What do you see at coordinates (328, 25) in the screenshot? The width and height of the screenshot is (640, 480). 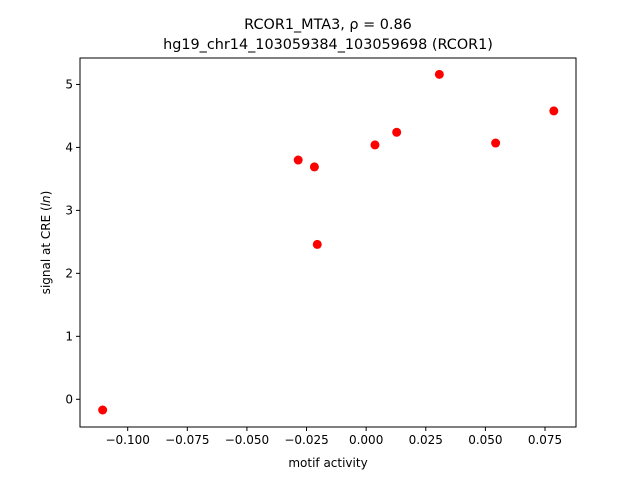 I see `chart-title-line1: RCOR1_MTA3, ρ = 0.86` at bounding box center [328, 25].